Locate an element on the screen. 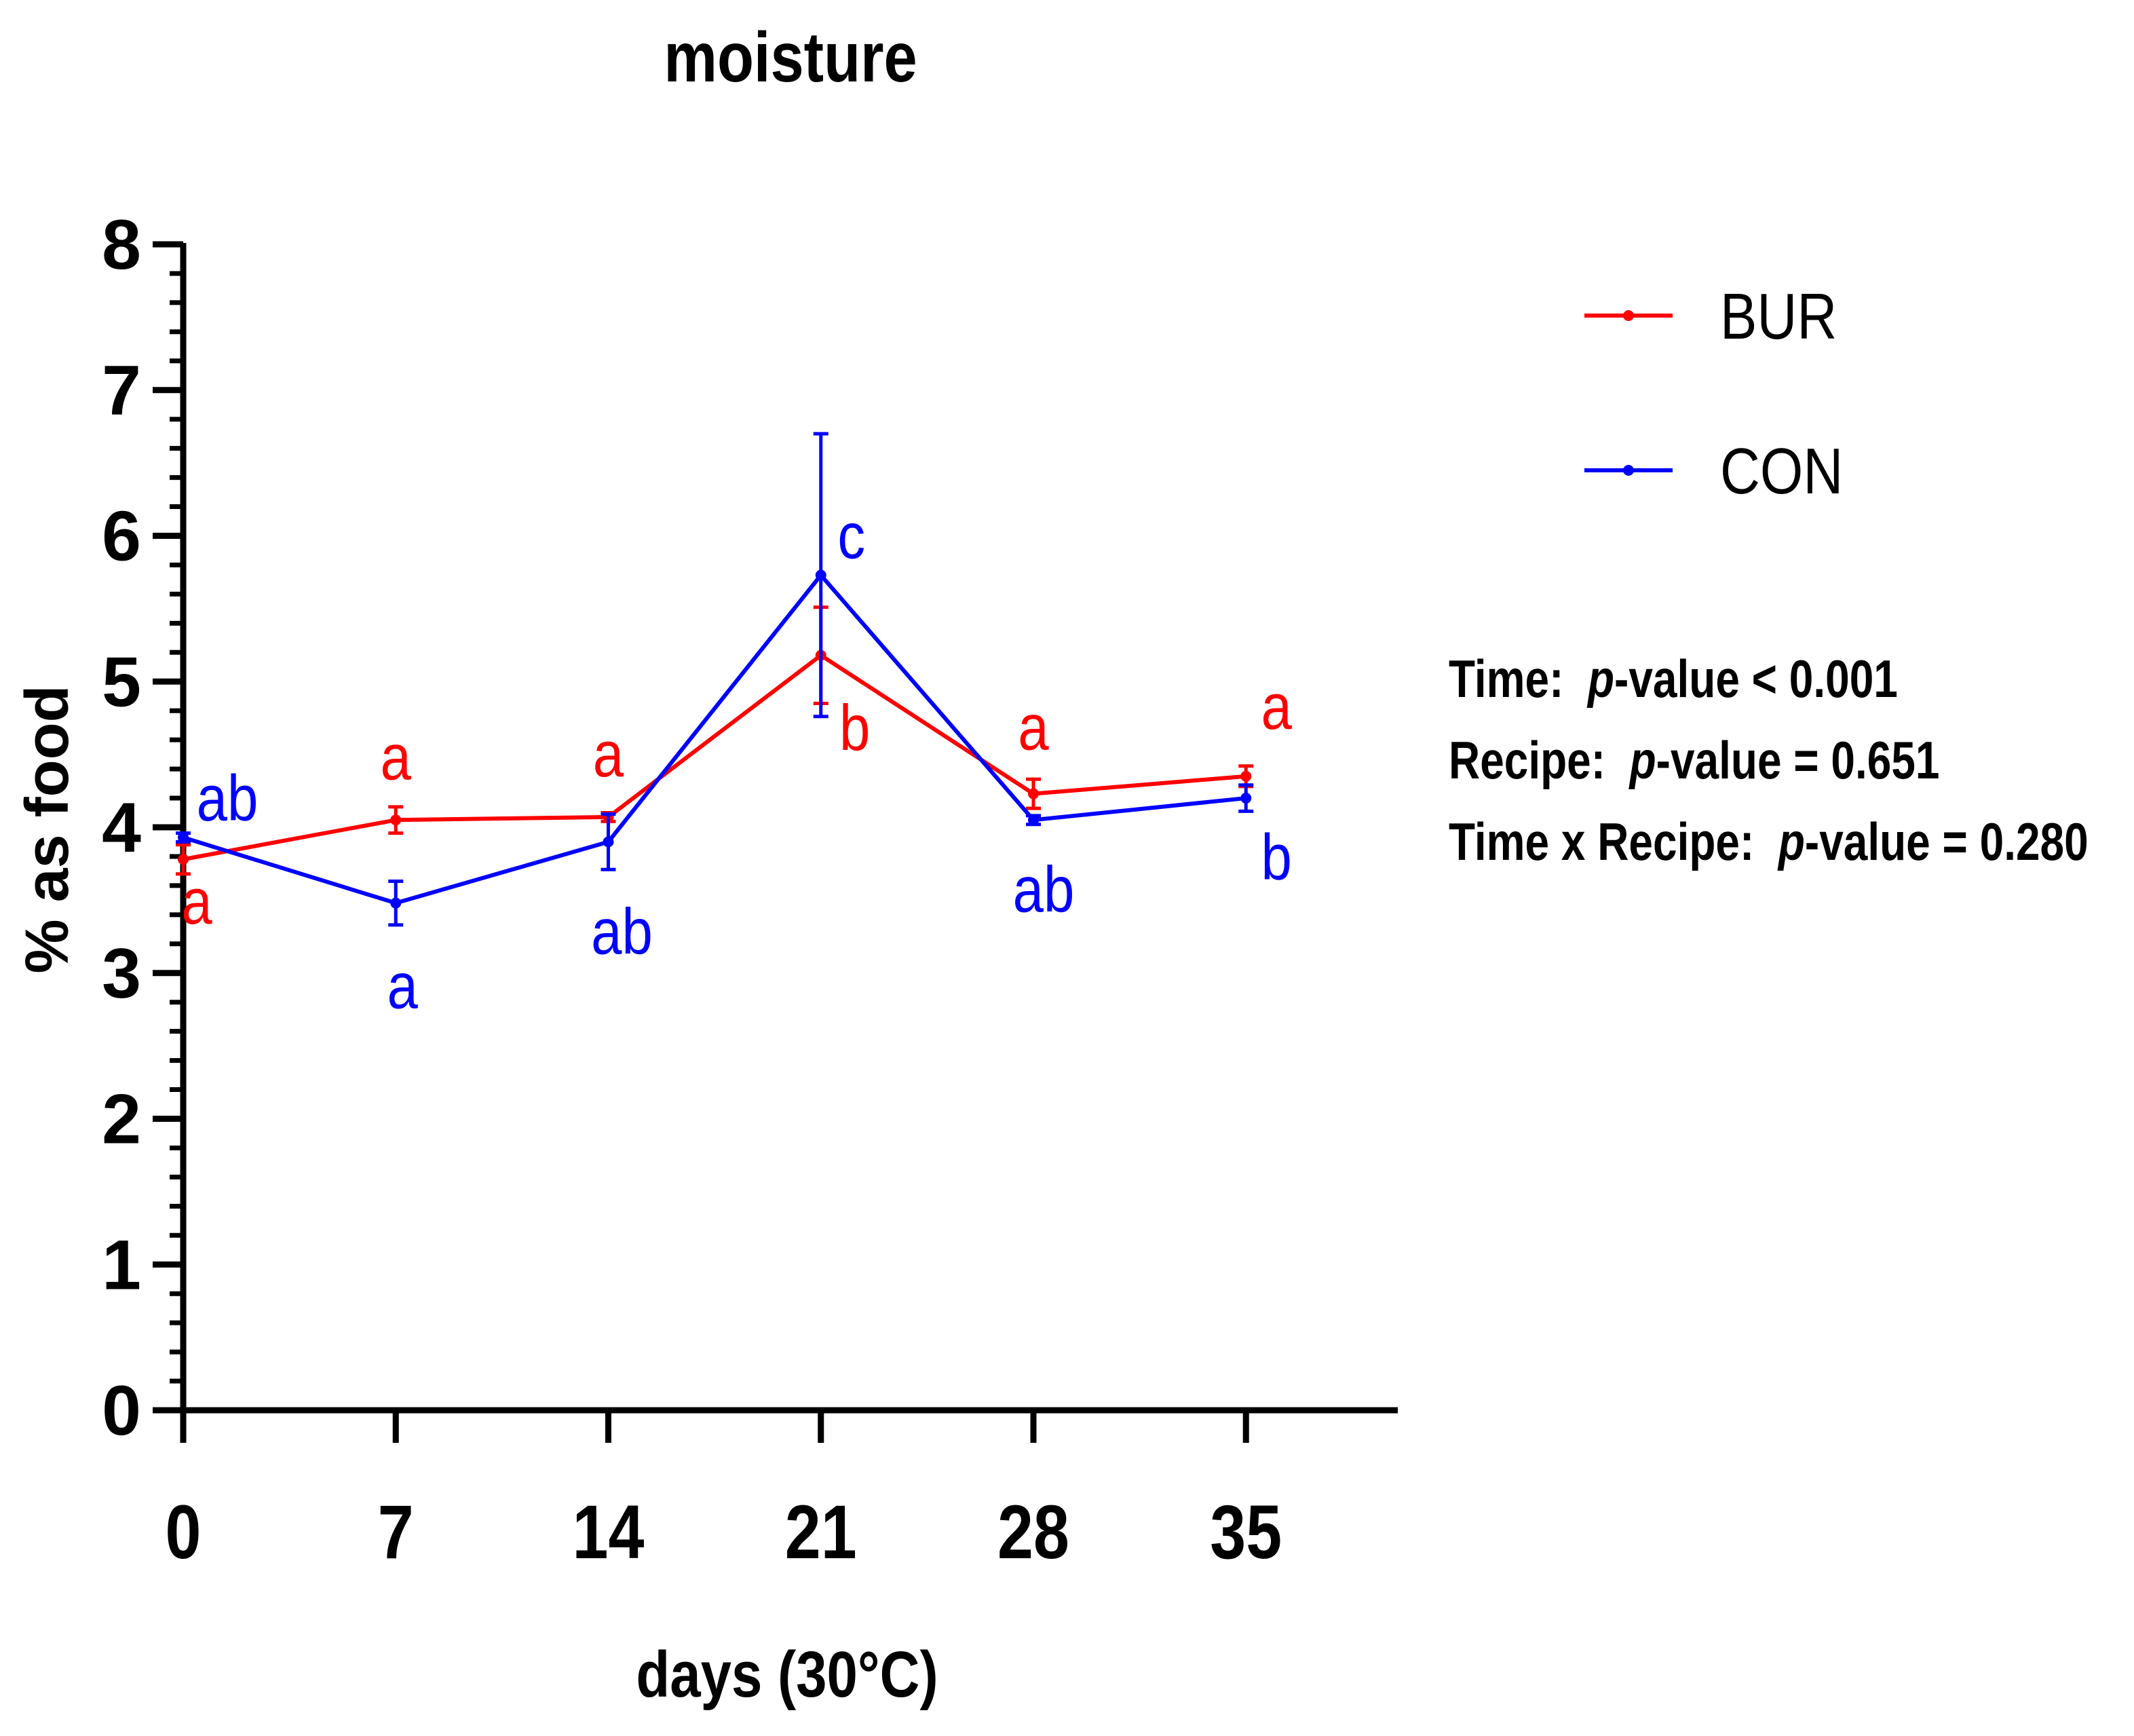 Image resolution: width=2134 pixels, height=1736 pixels. series-bur: aa a b a a is located at coordinates (734, 772).